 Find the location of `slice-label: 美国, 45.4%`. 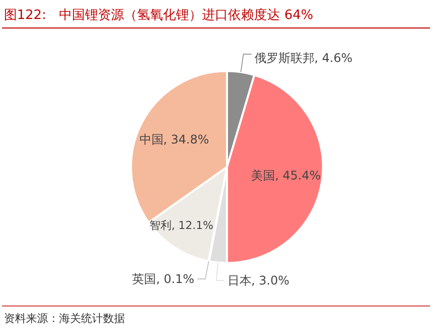

slice-label: 美国, 45.4% is located at coordinates (286, 175).